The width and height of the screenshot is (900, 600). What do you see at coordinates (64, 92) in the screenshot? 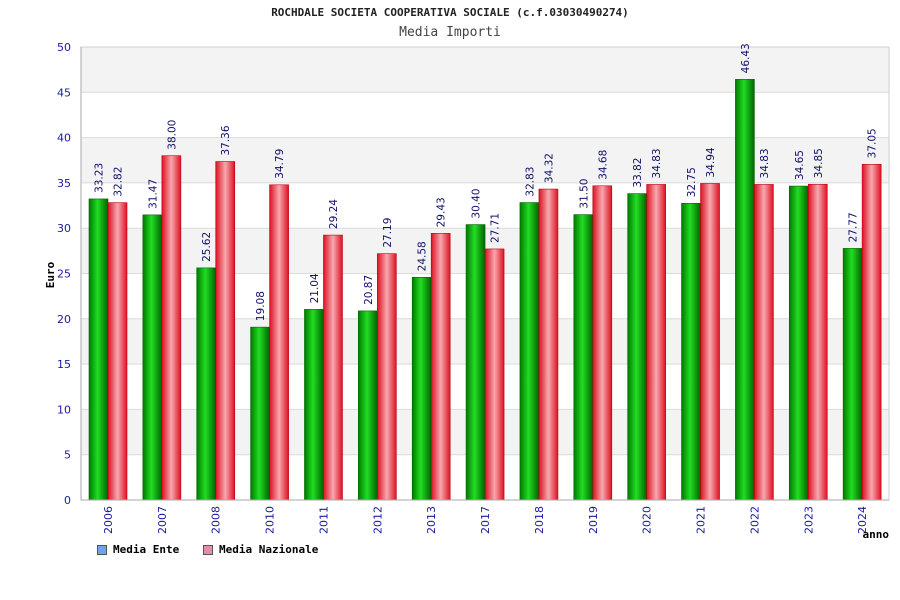
I see `y-tick-label: 45` at bounding box center [64, 92].